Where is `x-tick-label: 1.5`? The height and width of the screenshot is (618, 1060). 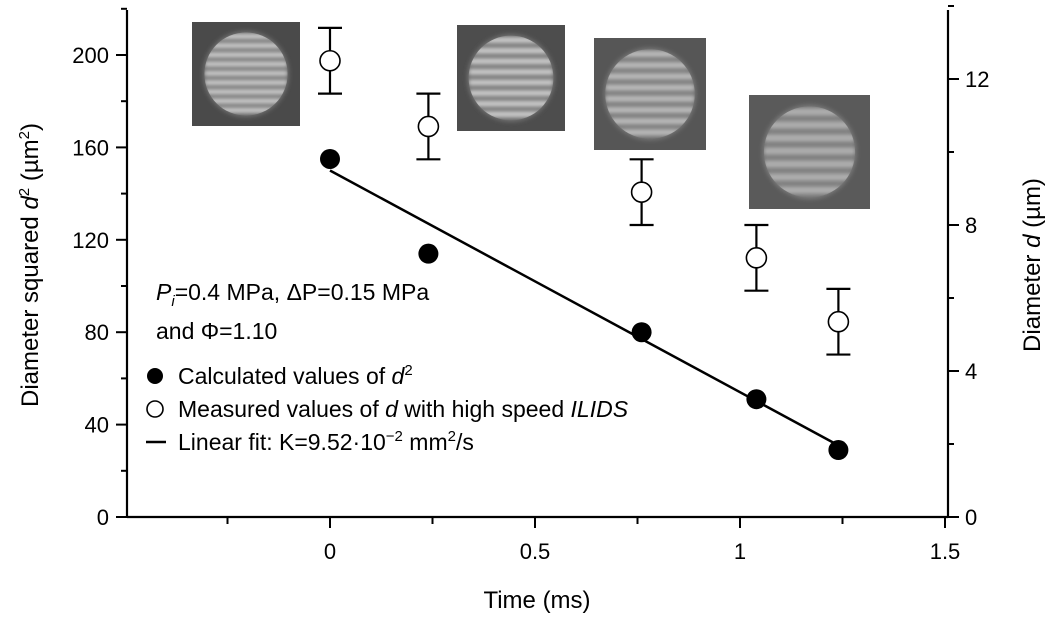
x-tick-label: 1.5 is located at coordinates (945, 551).